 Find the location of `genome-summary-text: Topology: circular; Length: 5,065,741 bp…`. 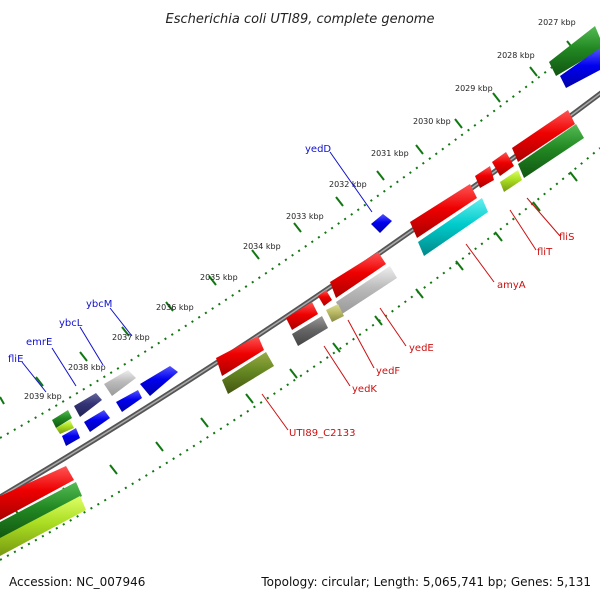

genome-summary-text: Topology: circular; Length: 5,065,741 bp… is located at coordinates (425, 582).